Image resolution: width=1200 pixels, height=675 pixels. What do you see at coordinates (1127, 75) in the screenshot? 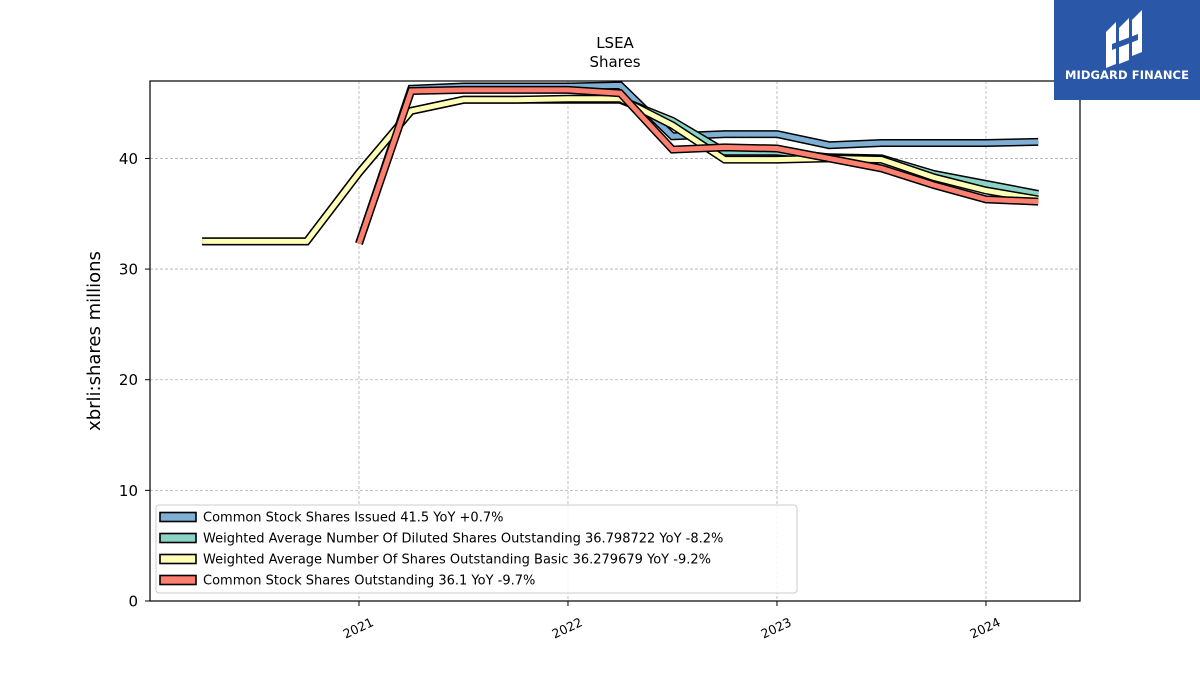
I see `logo-text: MIDGARD FINANCE` at bounding box center [1127, 75].